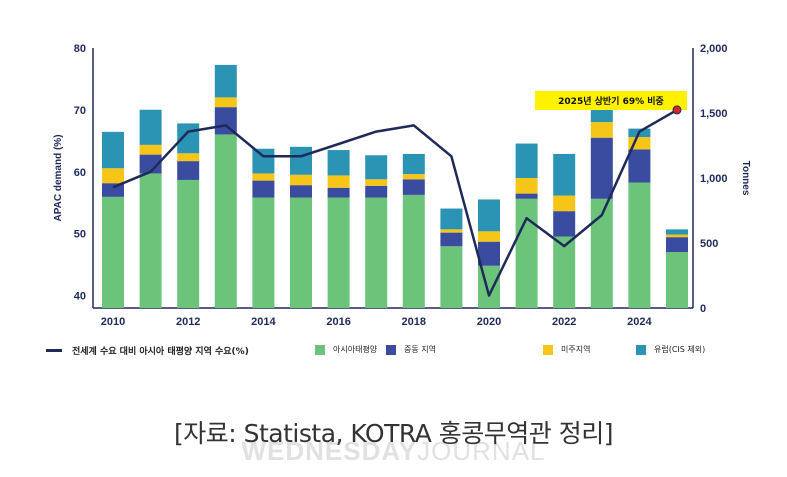 The width and height of the screenshot is (787, 477). I want to click on y-left-tick-label: 40, so click(80, 297).